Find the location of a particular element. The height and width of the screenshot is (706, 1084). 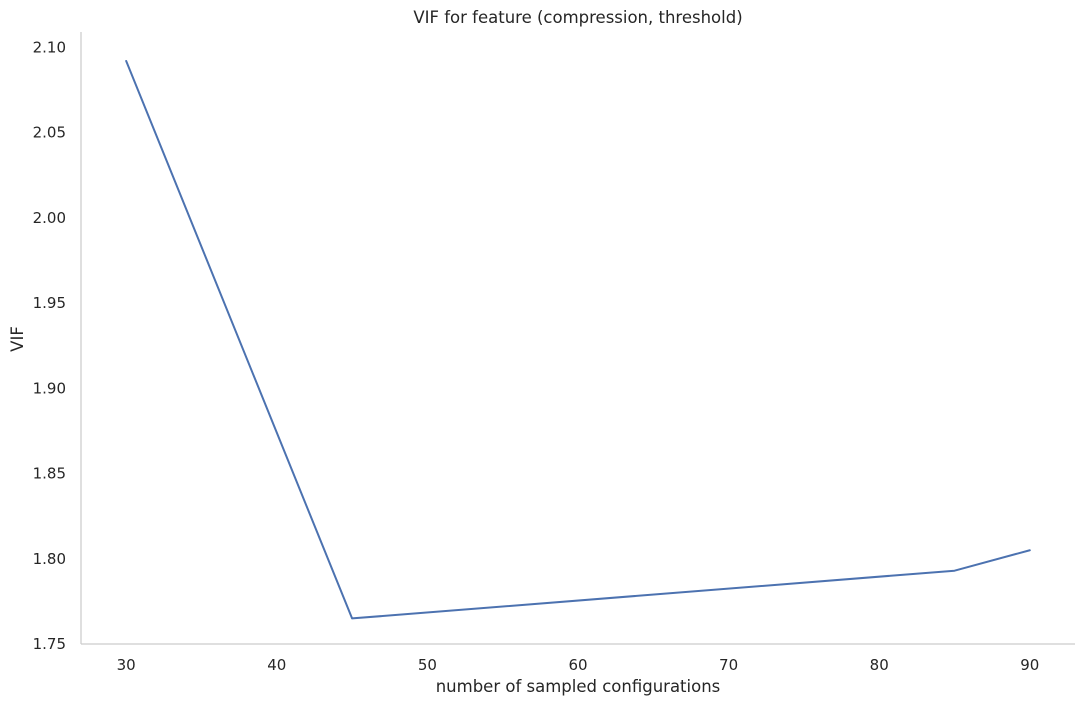

y-tick-label: 1.75 is located at coordinates (49, 644).